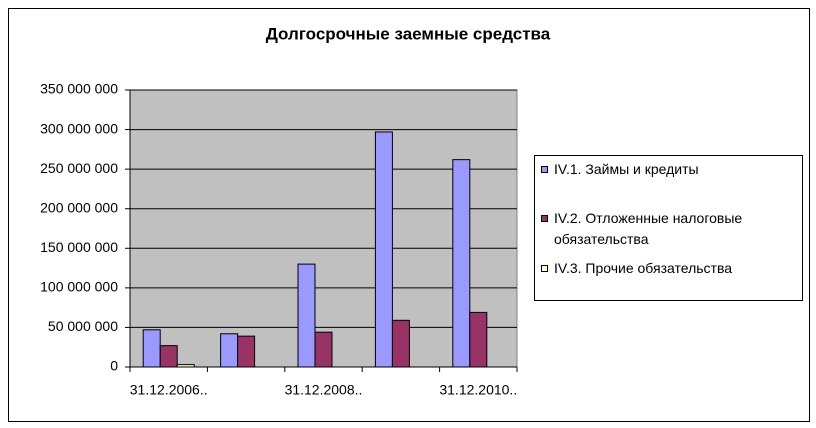 The image size is (816, 428). Describe the element at coordinates (79, 247) in the screenshot. I see `y-tick-label: 150 000 000` at that location.